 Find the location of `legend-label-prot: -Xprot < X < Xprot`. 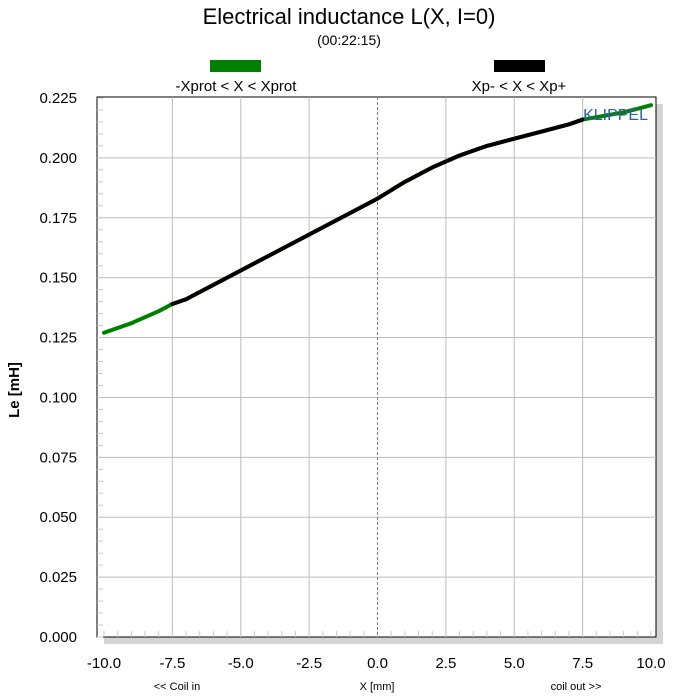

legend-label-prot: -Xprot < X < Xprot is located at coordinates (237, 86).